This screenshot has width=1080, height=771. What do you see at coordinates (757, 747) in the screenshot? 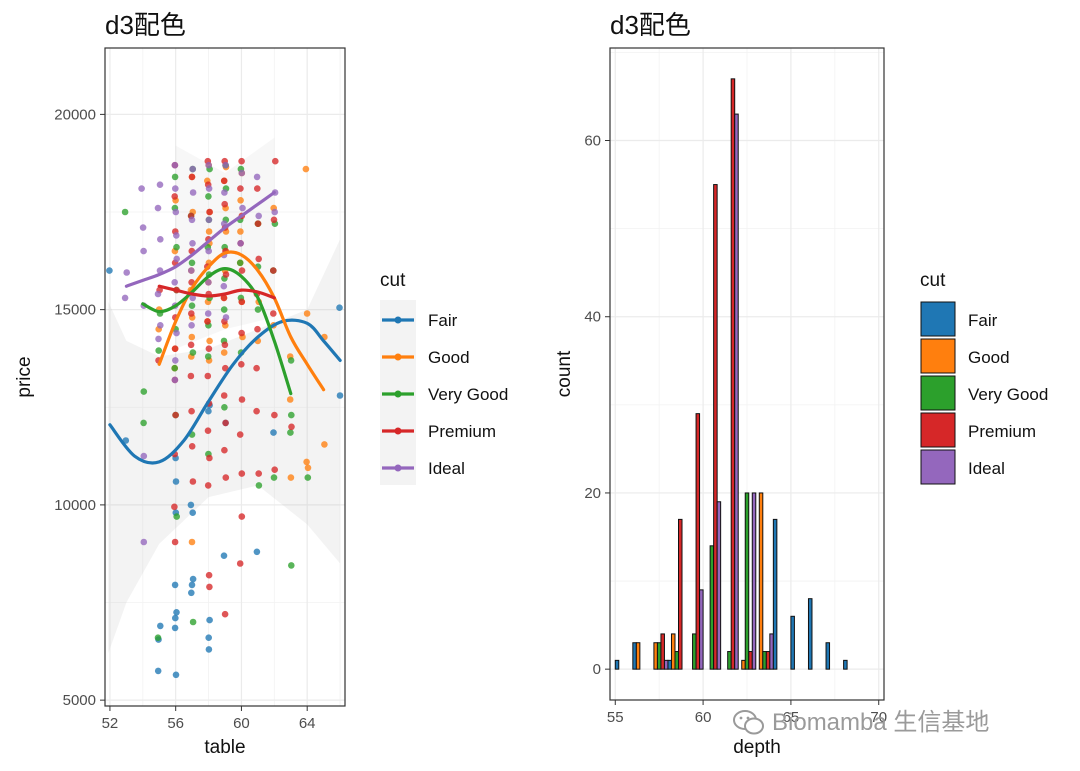
I see `x-axis-title: depth` at bounding box center [757, 747].